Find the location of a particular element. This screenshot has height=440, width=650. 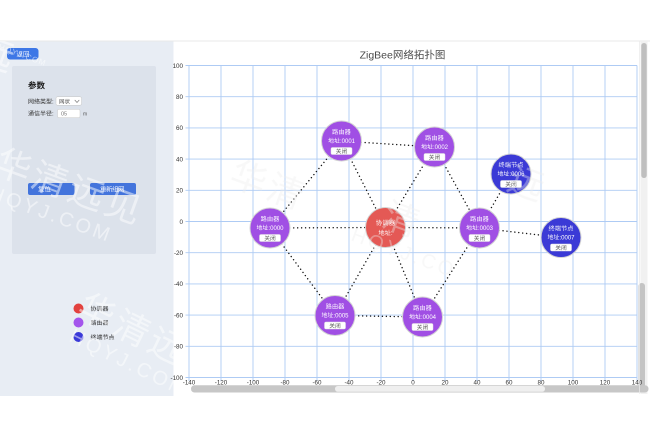

svg-text: :0000 is located at coordinates (277, 229).